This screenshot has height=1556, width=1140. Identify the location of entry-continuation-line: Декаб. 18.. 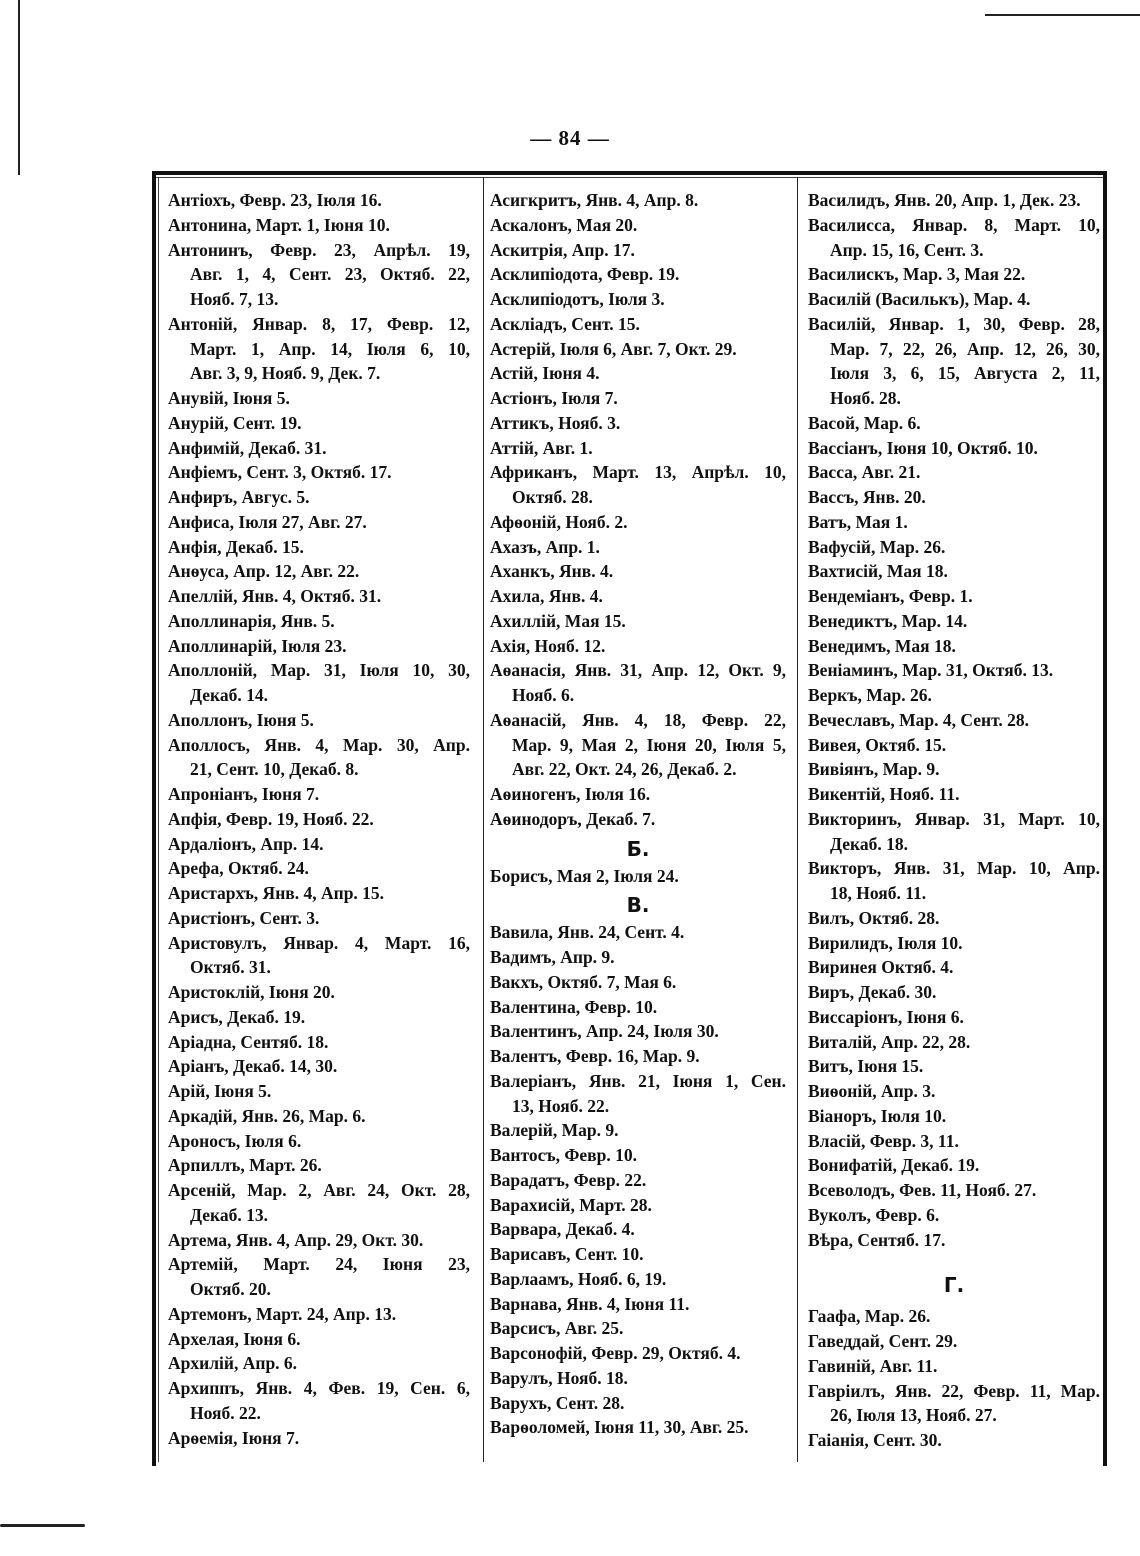
(869, 843).